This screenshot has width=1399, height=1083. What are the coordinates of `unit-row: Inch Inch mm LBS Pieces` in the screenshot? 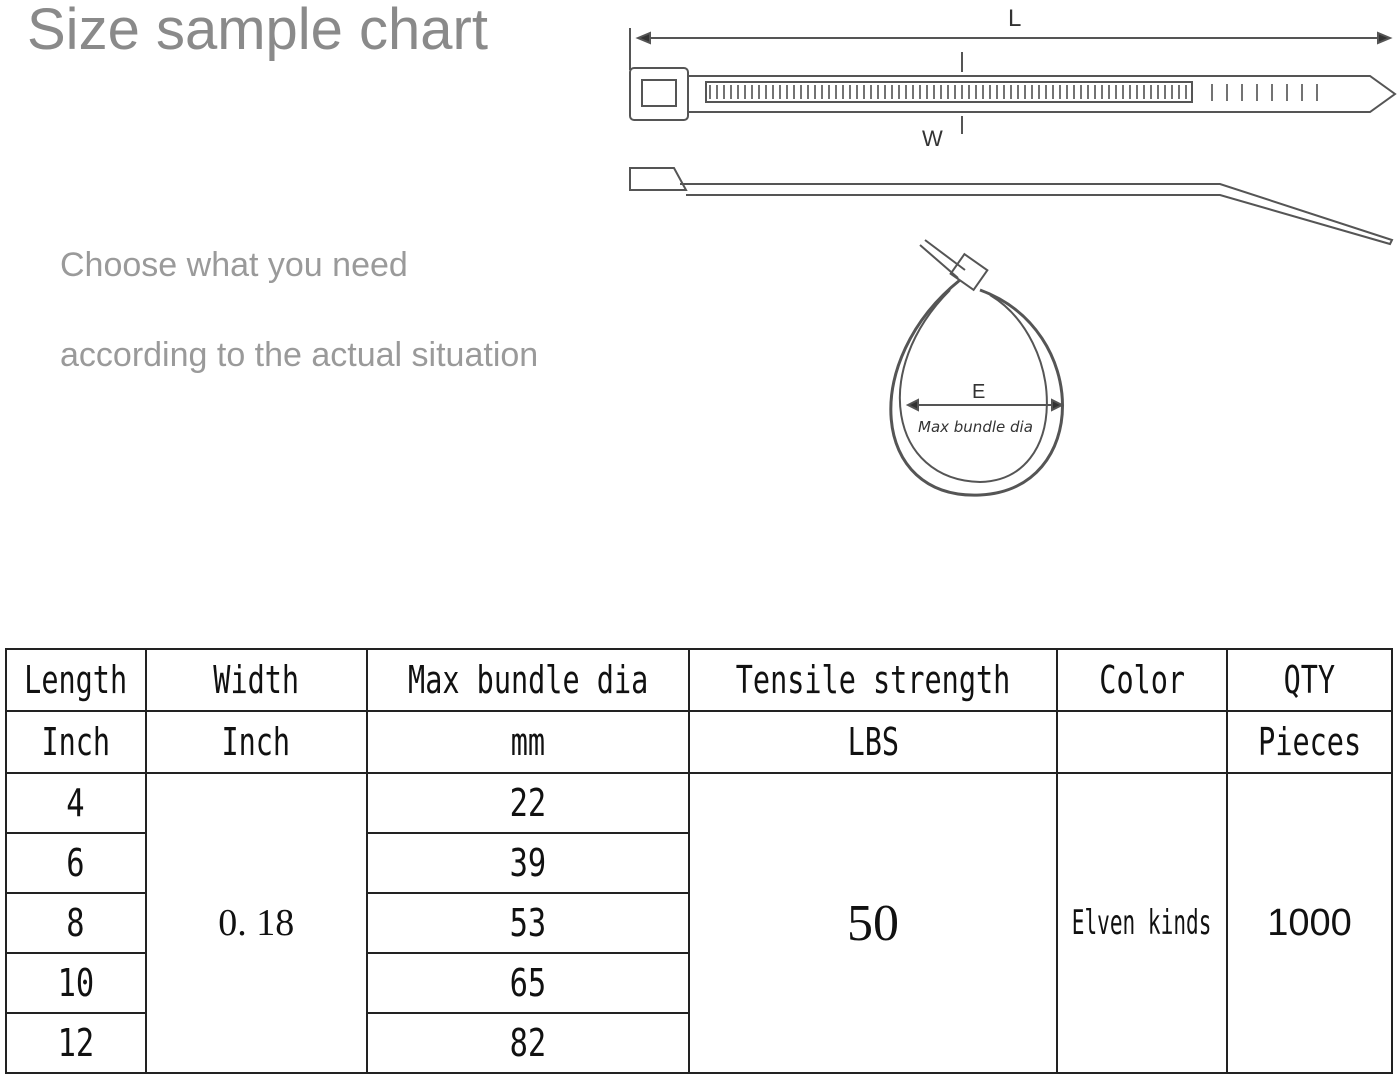 It's located at (699, 742).